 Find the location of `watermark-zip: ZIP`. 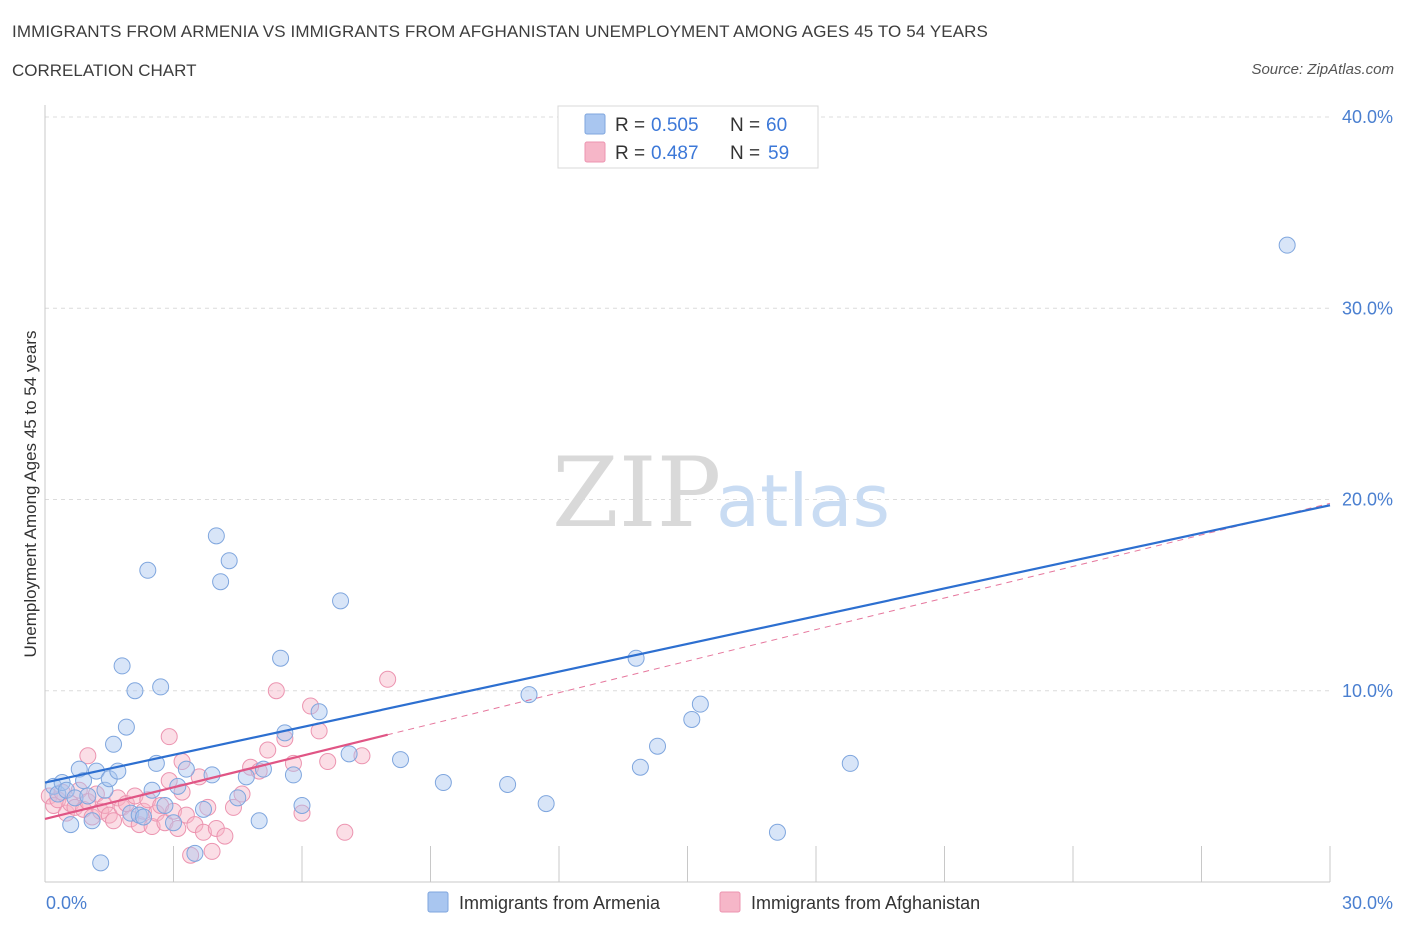

watermark-zip: ZIP is located at coordinates (636, 493).